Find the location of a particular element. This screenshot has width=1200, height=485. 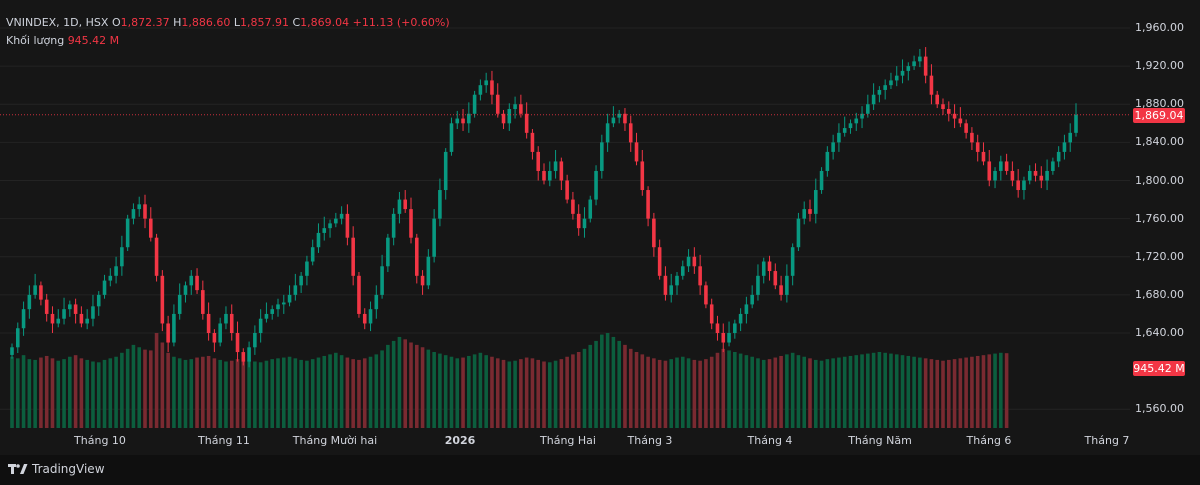

tradingview-logo: TradingView is located at coordinates (56, 469).